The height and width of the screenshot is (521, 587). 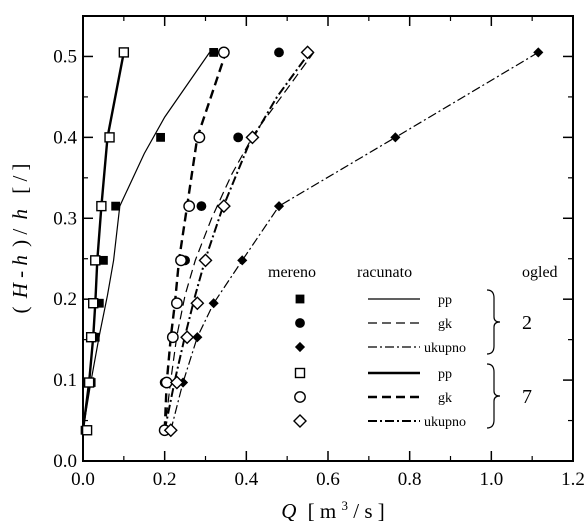 I want to click on x-tick-label: 0.2, so click(x=165, y=479).